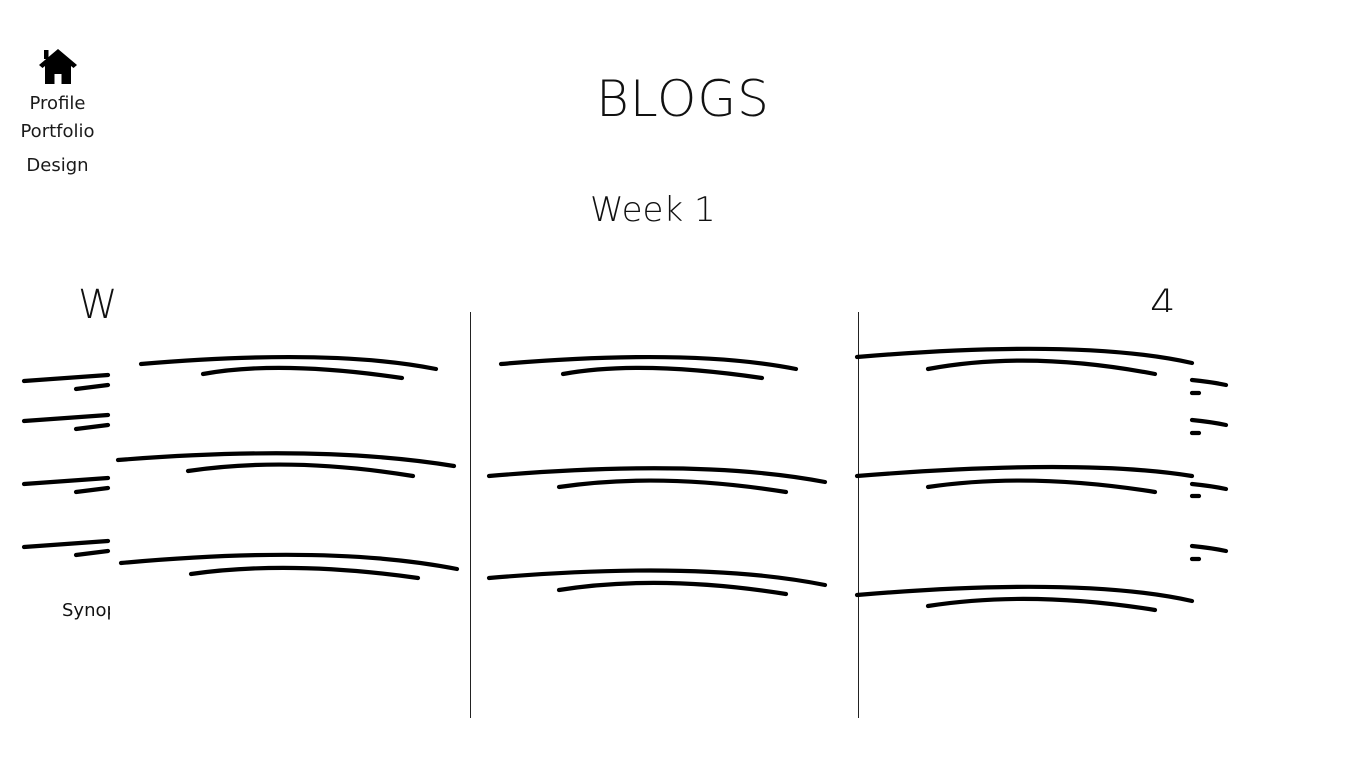  I want to click on nav-link-portfolio: Portfolio, so click(57, 131).